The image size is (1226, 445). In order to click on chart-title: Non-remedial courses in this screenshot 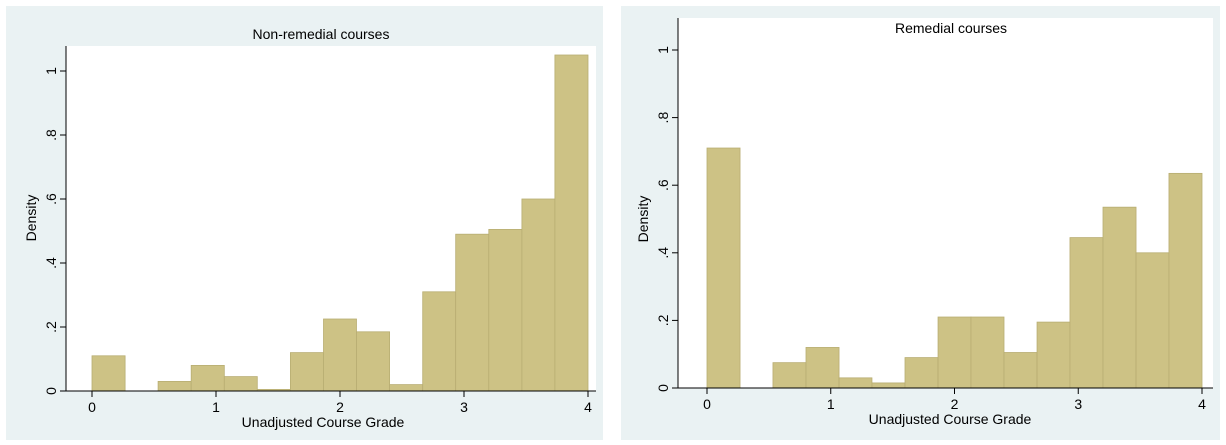, I will do `click(321, 34)`.